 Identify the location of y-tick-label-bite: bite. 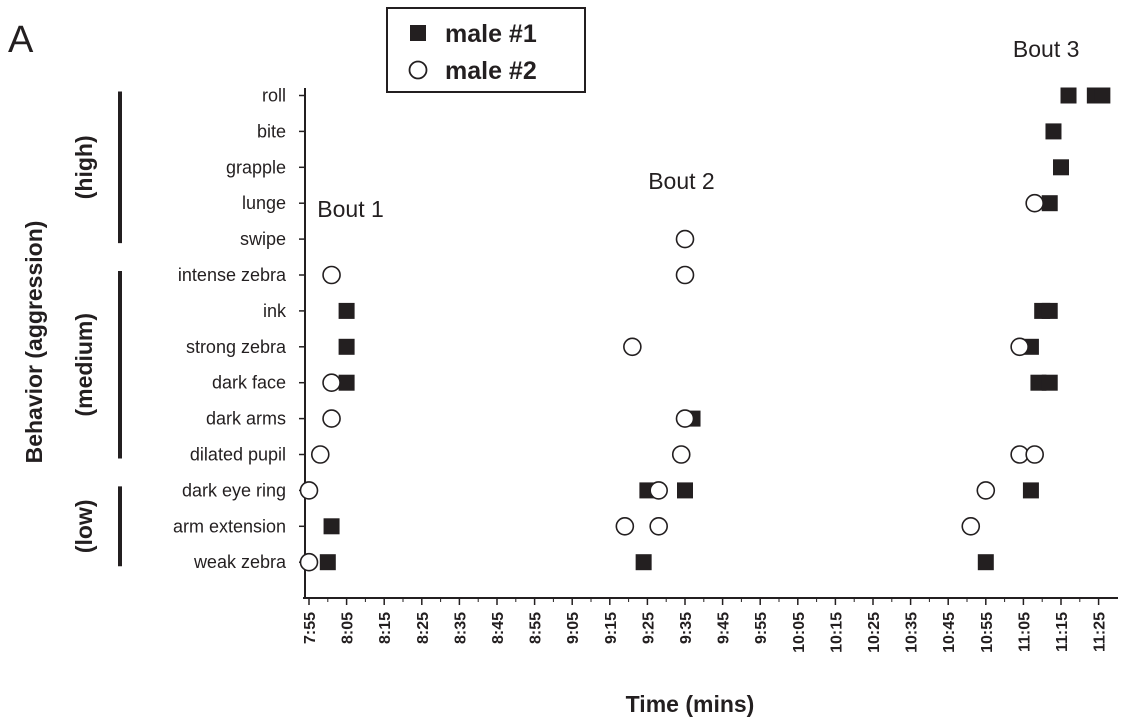
(271, 131).